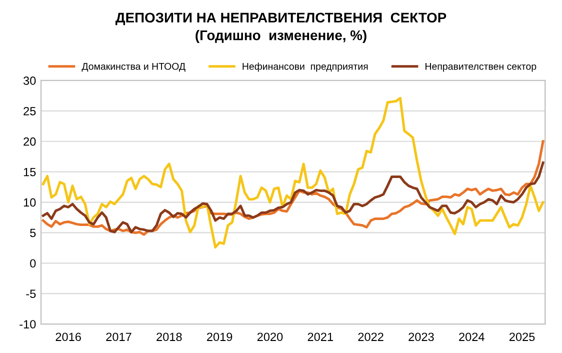 This screenshot has height=353, width=562. What do you see at coordinates (281, 36) in the screenshot?
I see `chart-subtitle: (Годишно изменение, %)` at bounding box center [281, 36].